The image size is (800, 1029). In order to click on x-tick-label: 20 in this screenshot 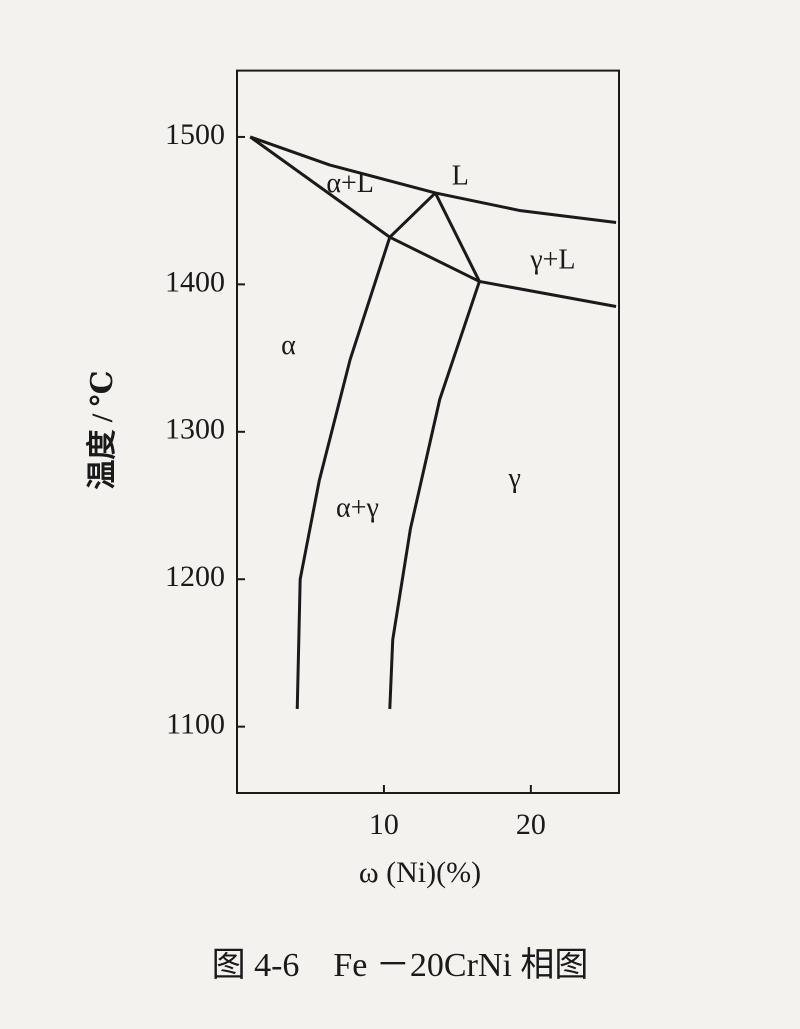, I will do `click(531, 824)`.